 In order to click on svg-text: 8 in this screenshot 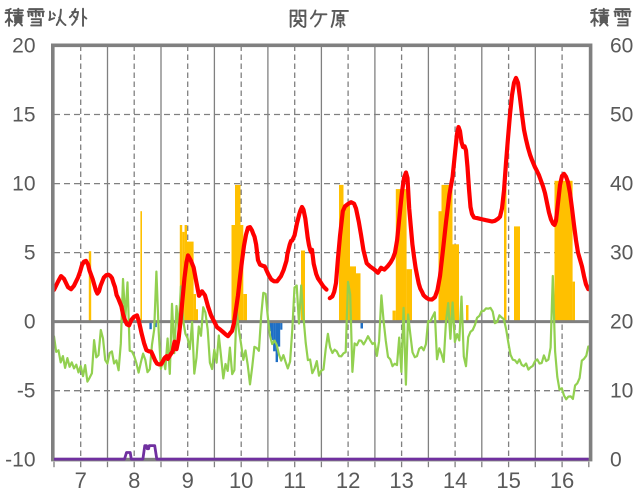, I will do `click(134, 480)`.